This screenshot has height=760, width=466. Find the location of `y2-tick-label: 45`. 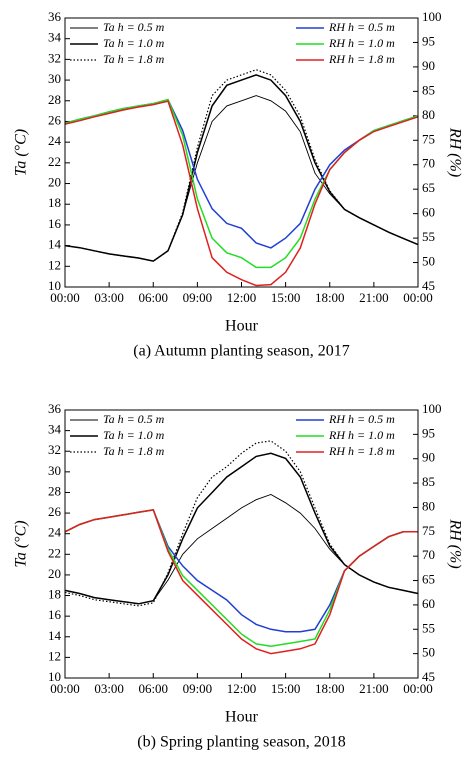

y2-tick-label: 45 is located at coordinates (428, 285).